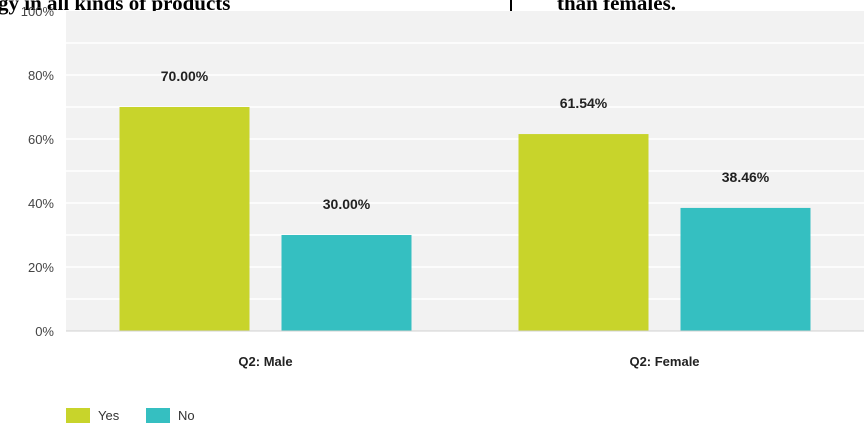 Image resolution: width=864 pixels, height=430 pixels. What do you see at coordinates (511, 5) in the screenshot?
I see `header-divider` at bounding box center [511, 5].